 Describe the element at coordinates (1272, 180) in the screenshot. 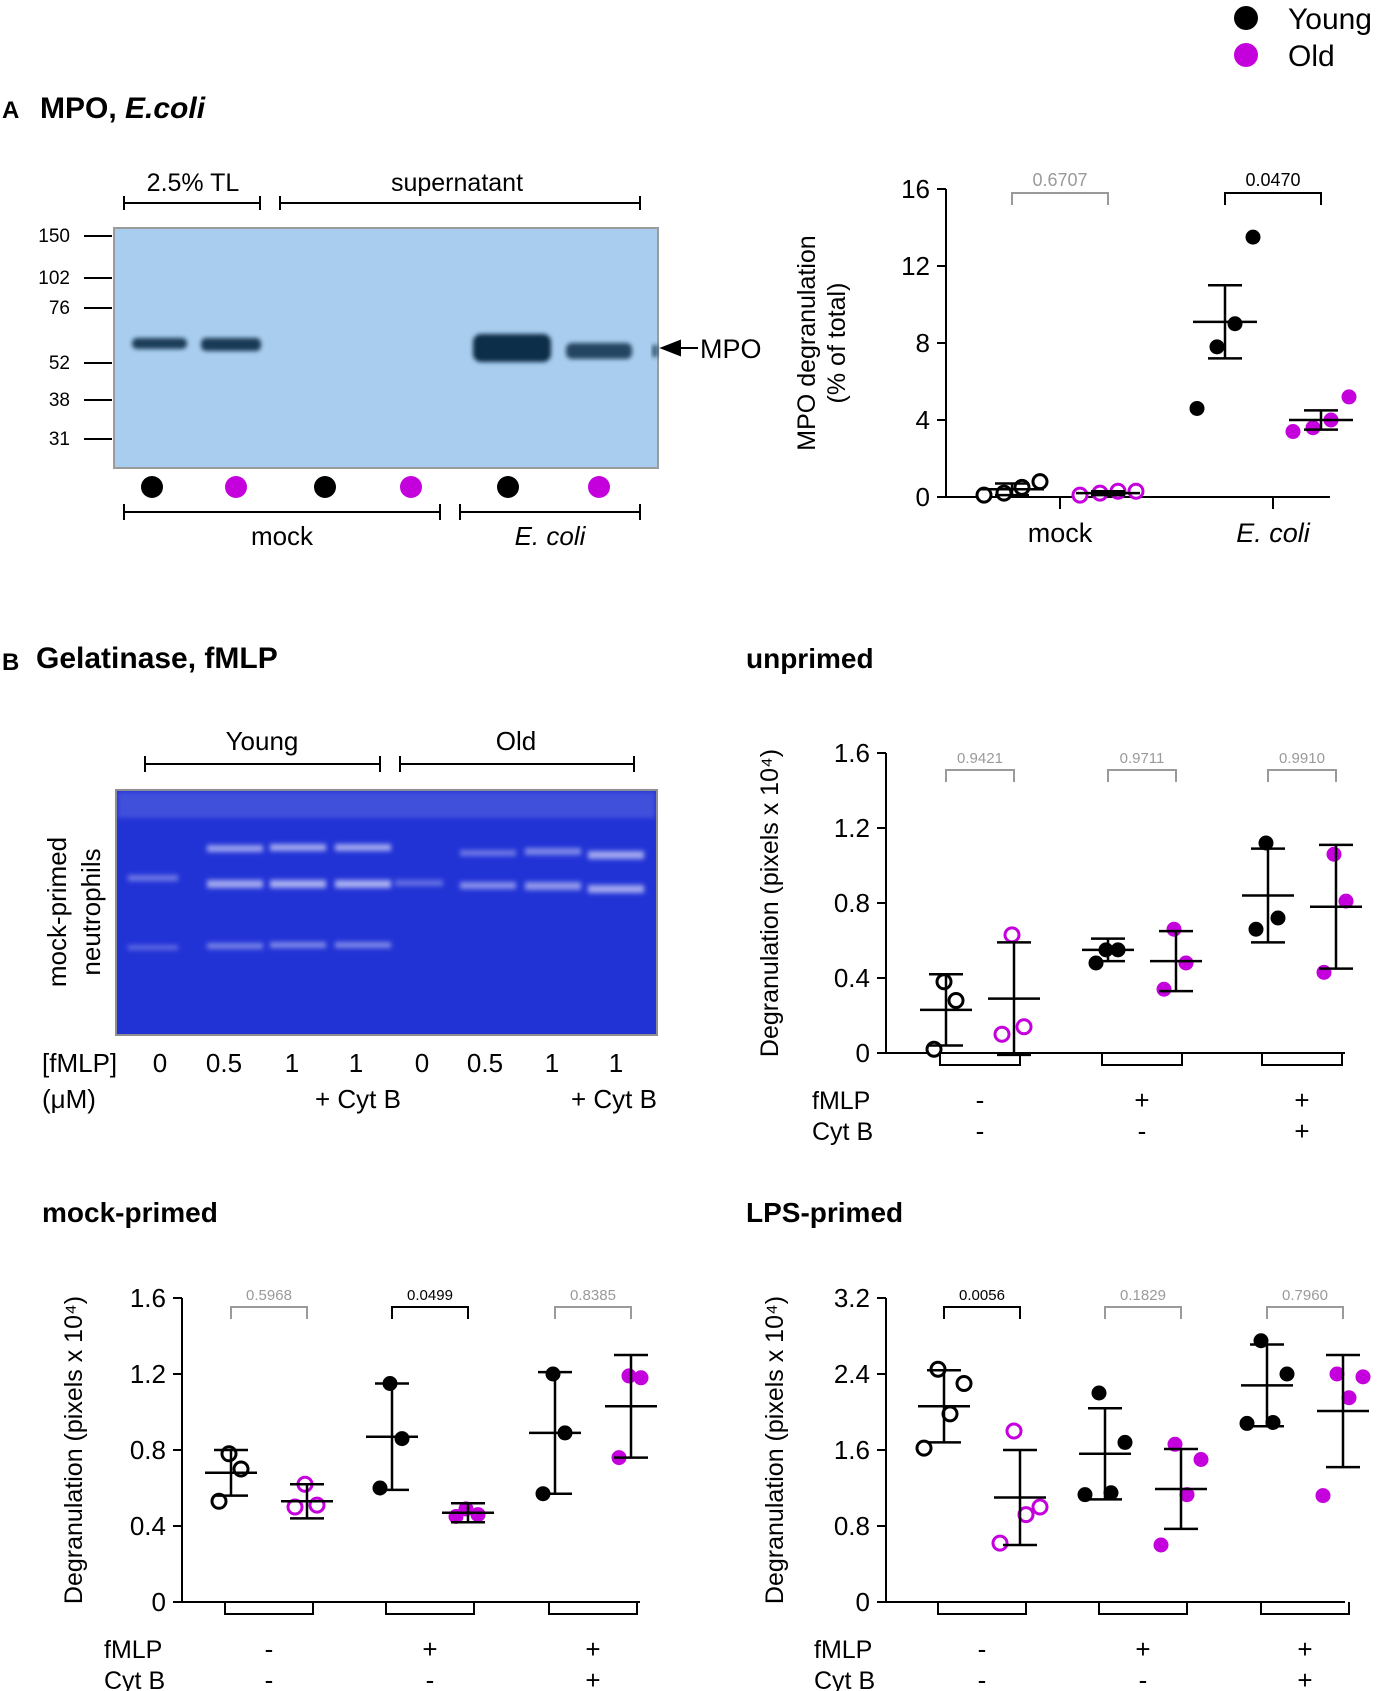

I see `p-value-label: 0.0470` at that location.